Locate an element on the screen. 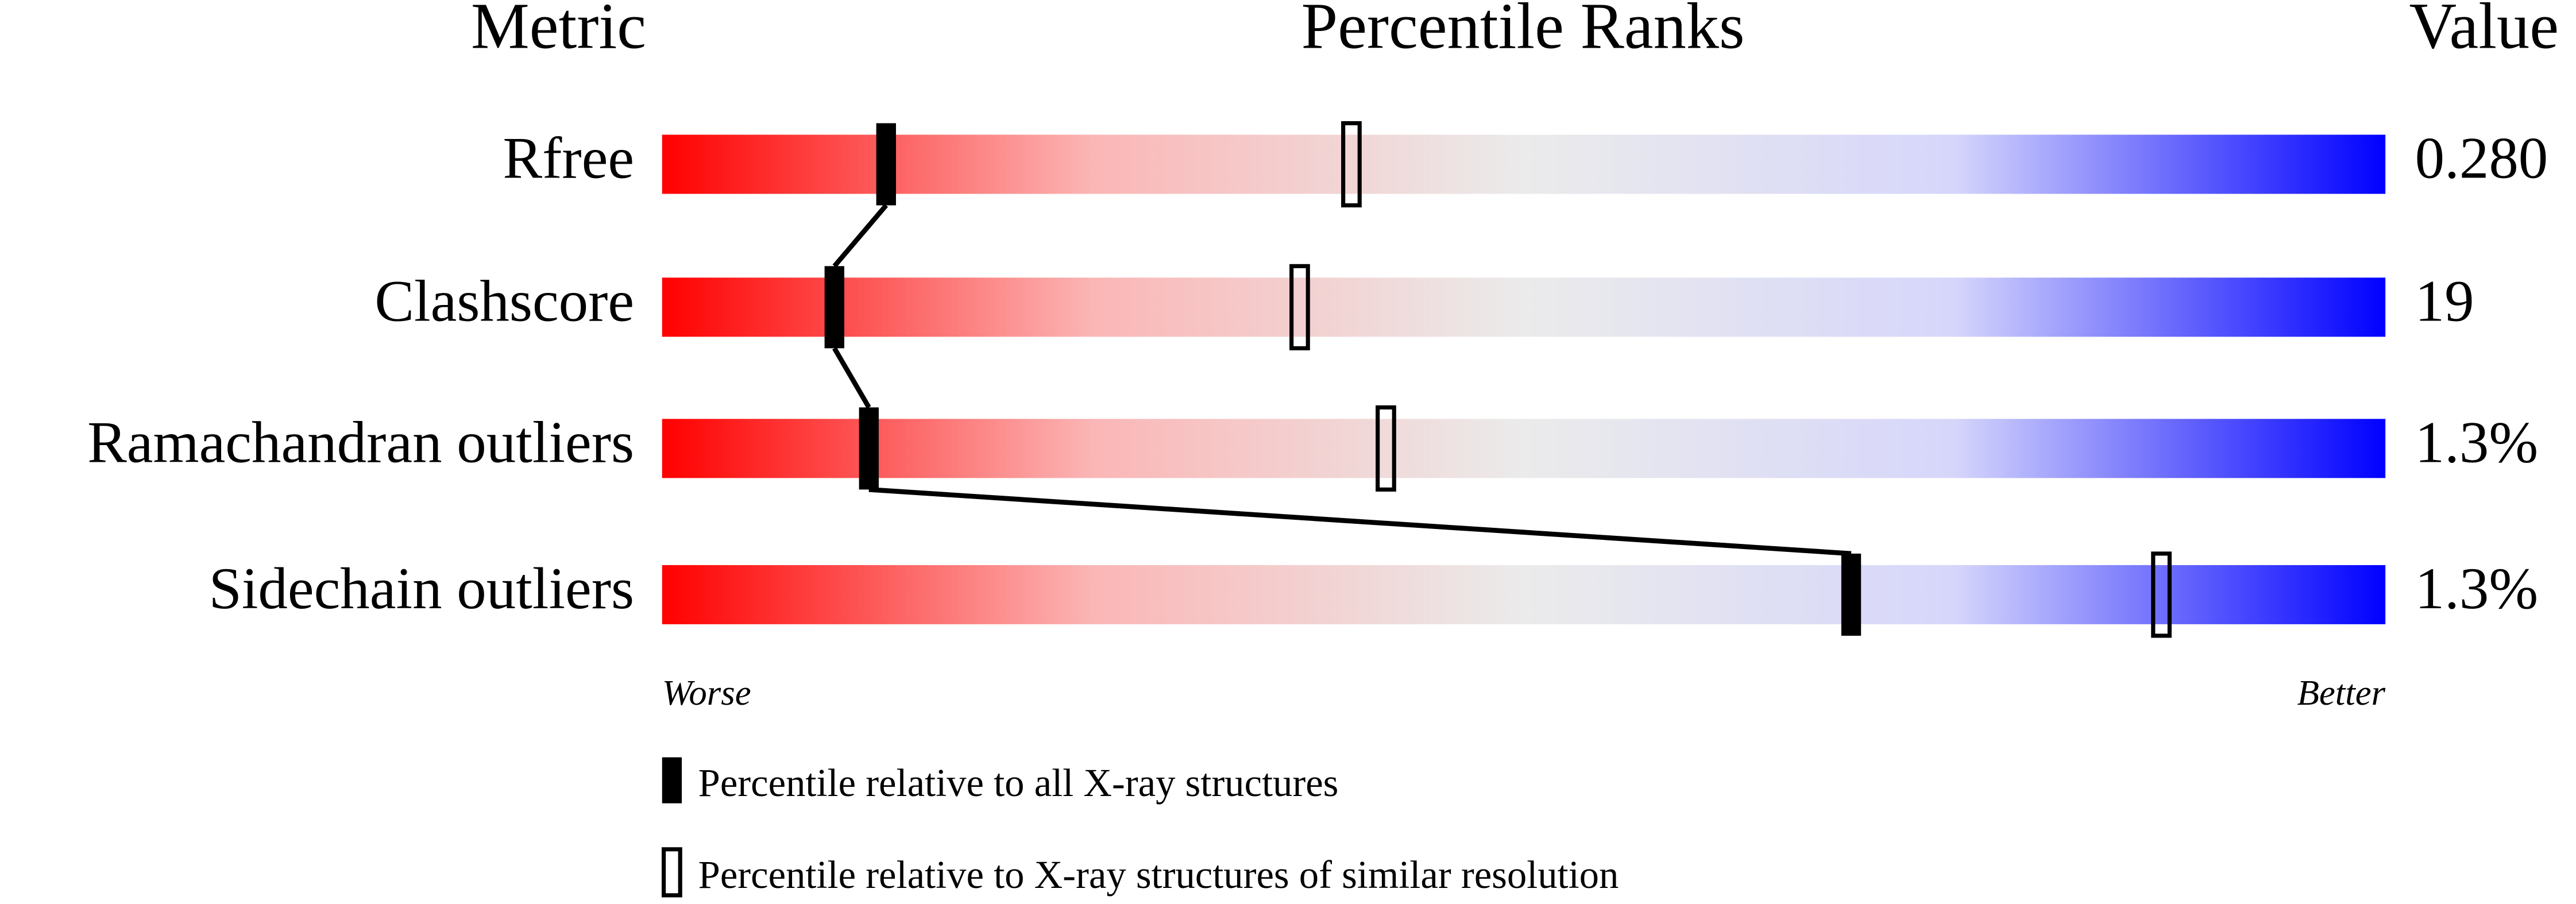  axis-worse: Worse is located at coordinates (706, 693).